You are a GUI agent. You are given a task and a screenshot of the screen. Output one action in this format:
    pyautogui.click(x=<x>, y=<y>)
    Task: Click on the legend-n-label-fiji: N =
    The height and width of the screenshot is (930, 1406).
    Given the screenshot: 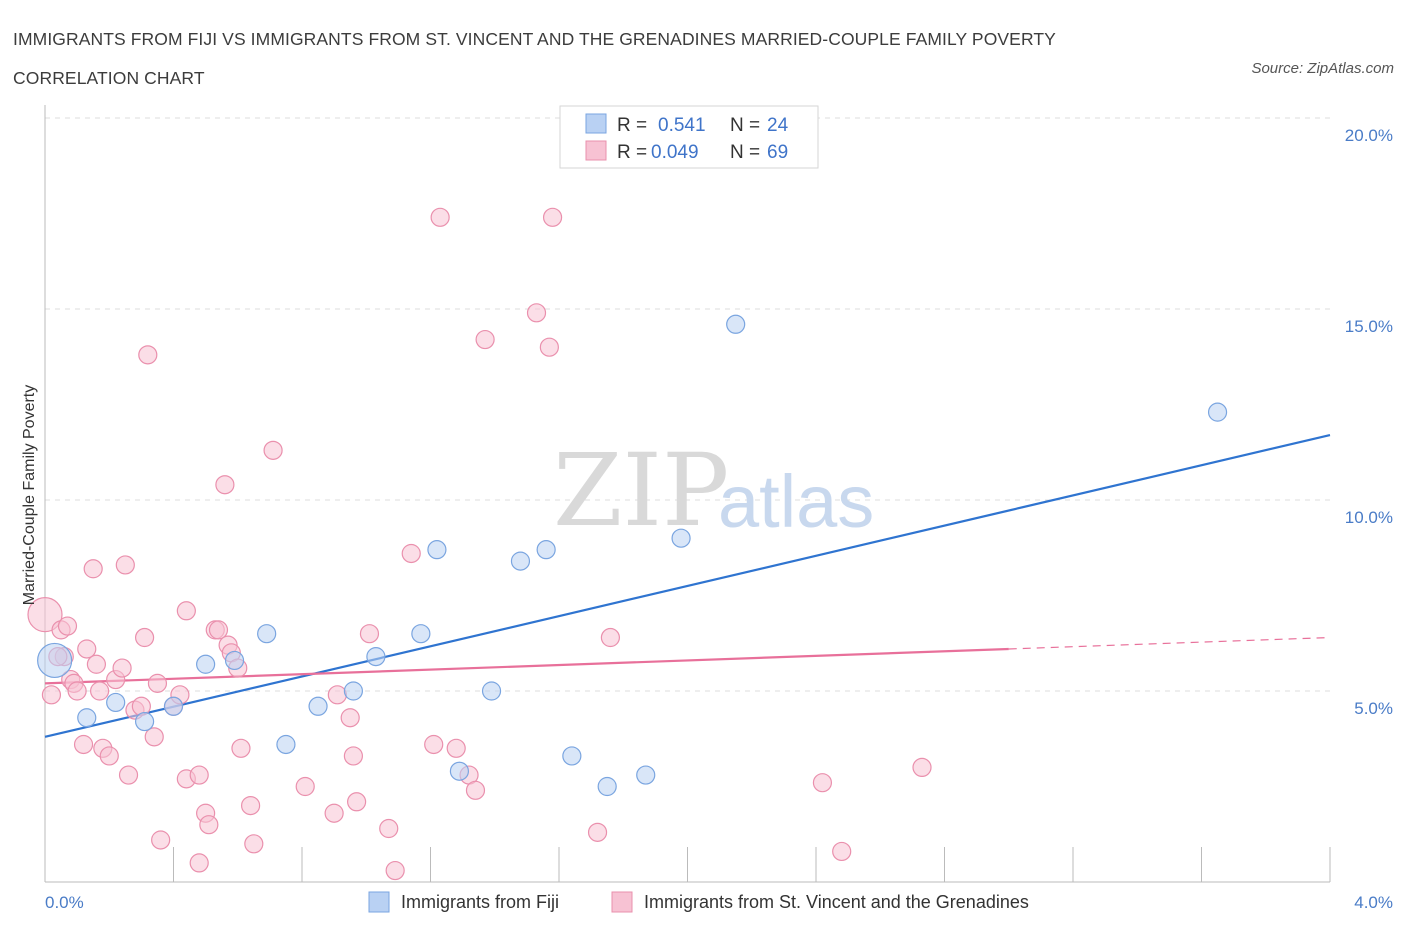 What is the action you would take?
    pyautogui.click(x=745, y=125)
    